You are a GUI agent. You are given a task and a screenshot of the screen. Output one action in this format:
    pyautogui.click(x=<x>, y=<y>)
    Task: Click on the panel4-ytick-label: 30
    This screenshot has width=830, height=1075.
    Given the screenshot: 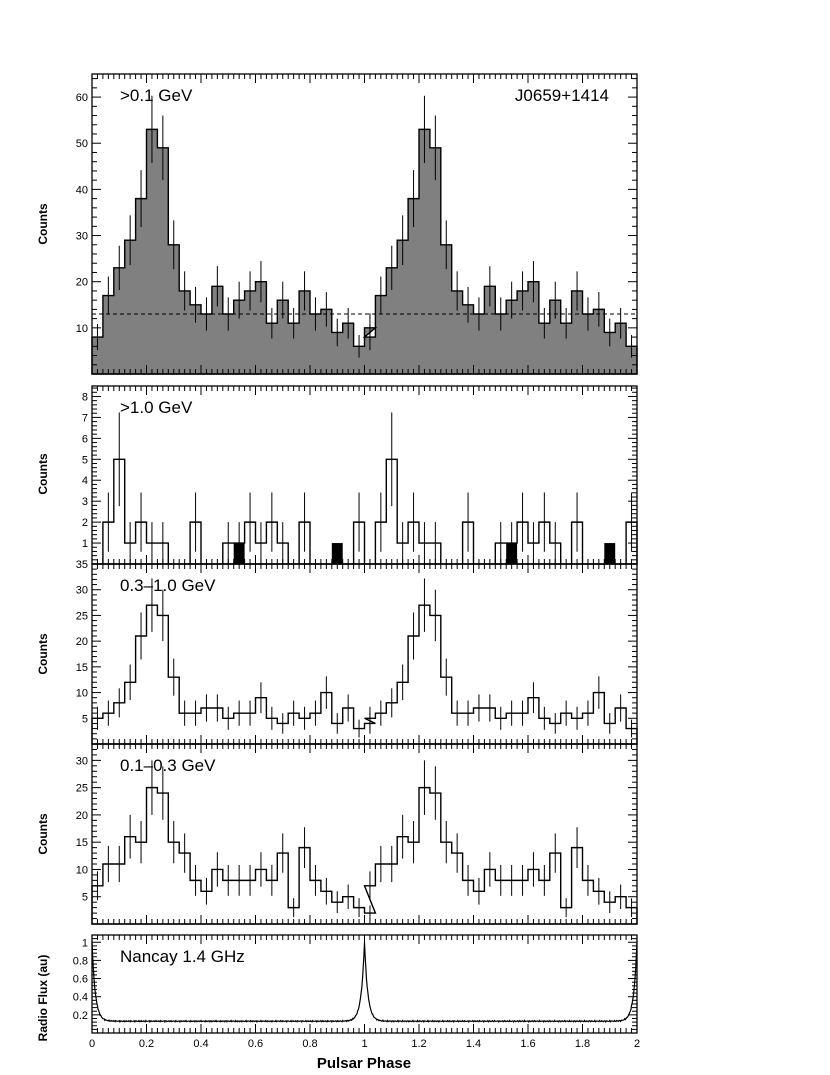 What is the action you would take?
    pyautogui.click(x=82, y=761)
    